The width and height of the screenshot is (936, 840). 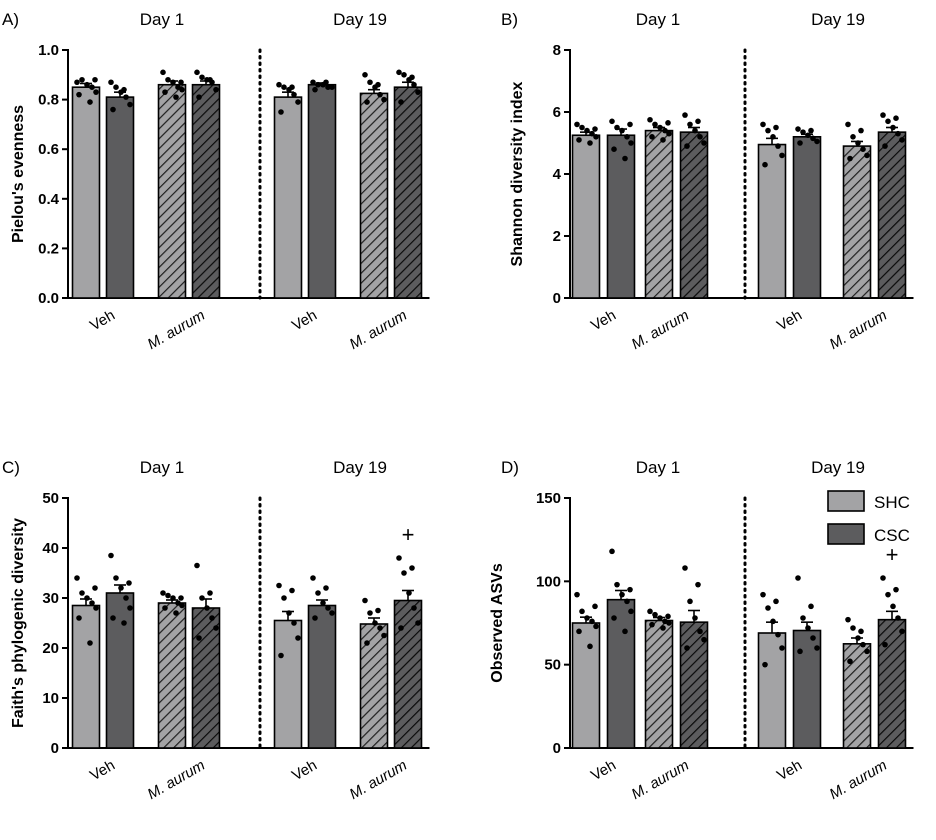 What do you see at coordinates (868, 517) in the screenshot?
I see `legend: SHC CSC` at bounding box center [868, 517].